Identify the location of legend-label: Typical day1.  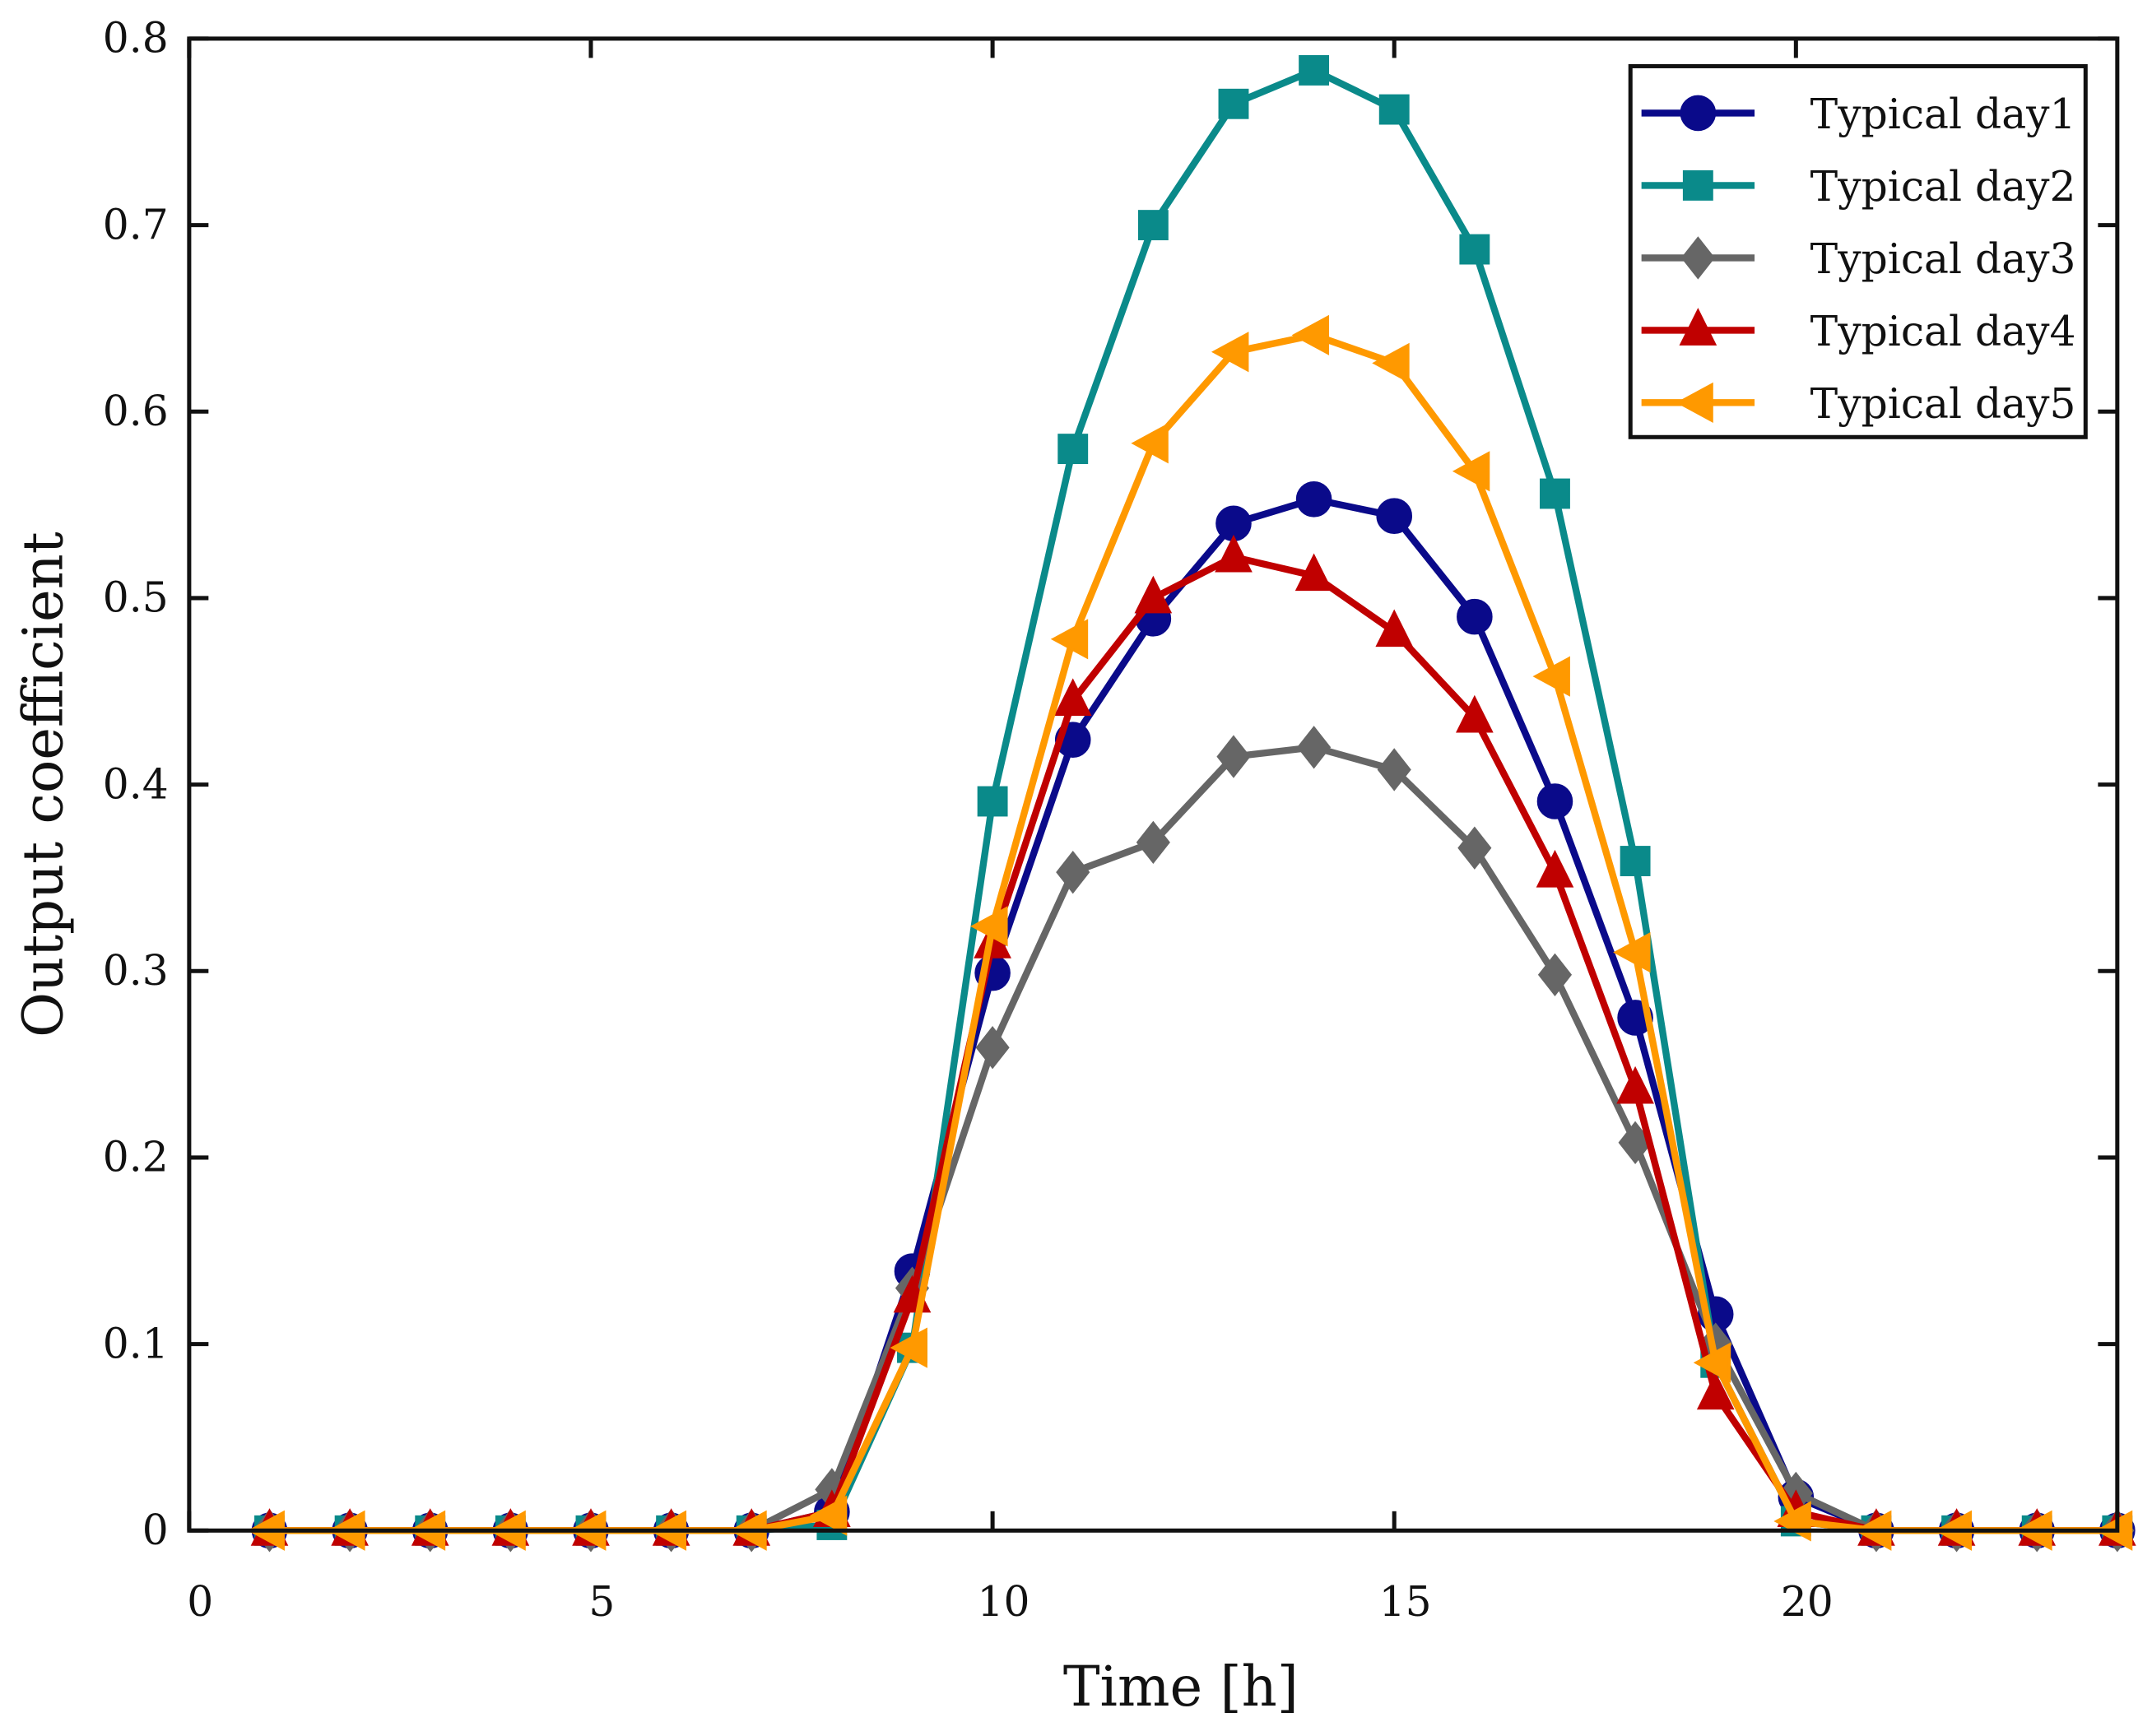
(1943, 114).